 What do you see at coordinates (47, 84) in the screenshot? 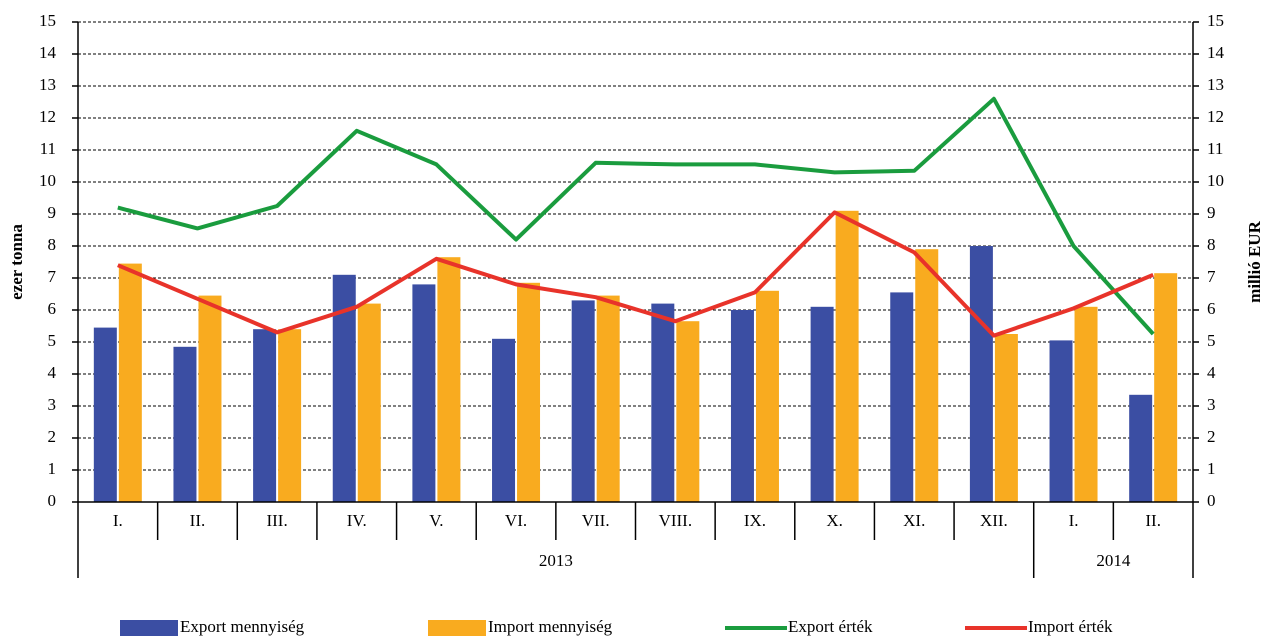
I see `y-tick-label: 13` at bounding box center [47, 84].